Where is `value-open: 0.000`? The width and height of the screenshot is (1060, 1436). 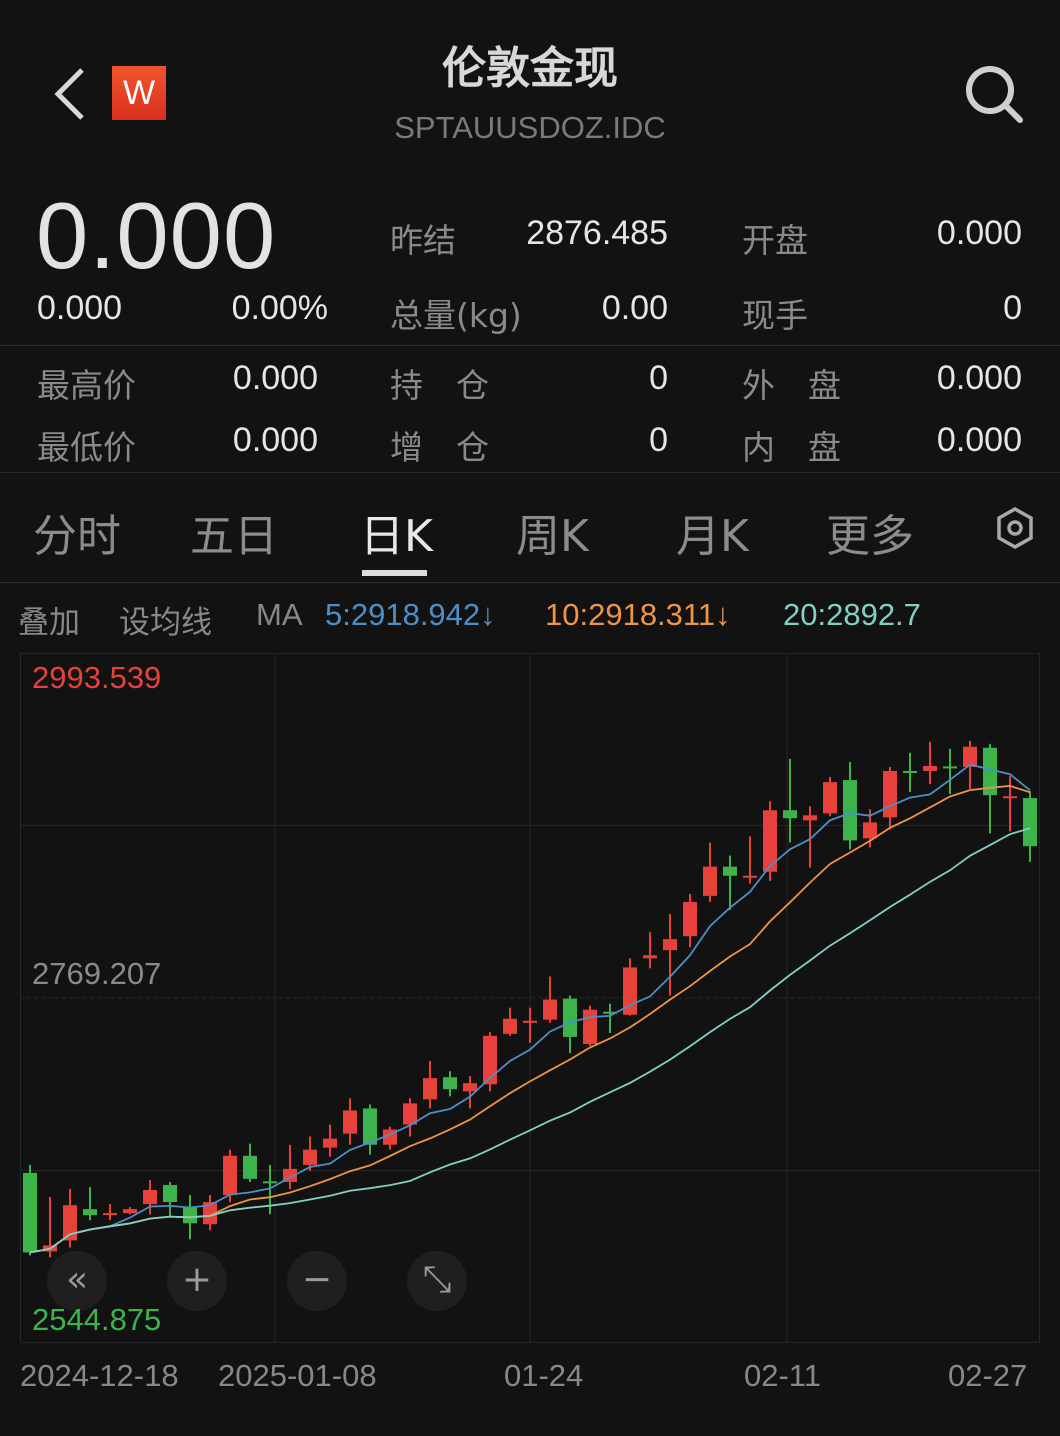 value-open: 0.000 is located at coordinates (979, 233).